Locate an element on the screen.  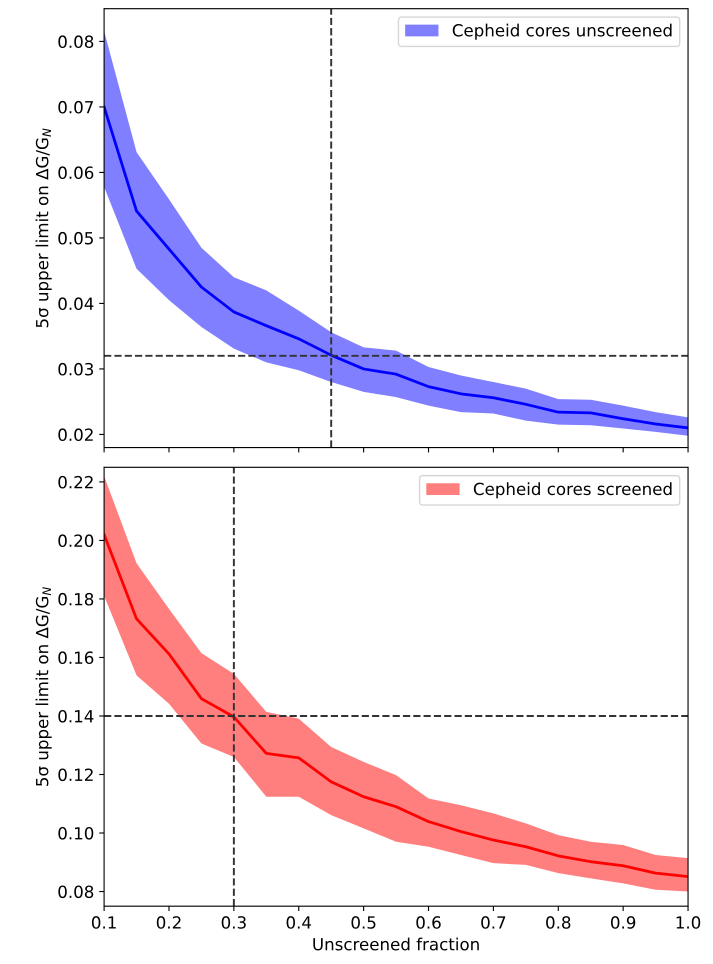
x-axis-title: Unscreened fraction is located at coordinates (396, 944).